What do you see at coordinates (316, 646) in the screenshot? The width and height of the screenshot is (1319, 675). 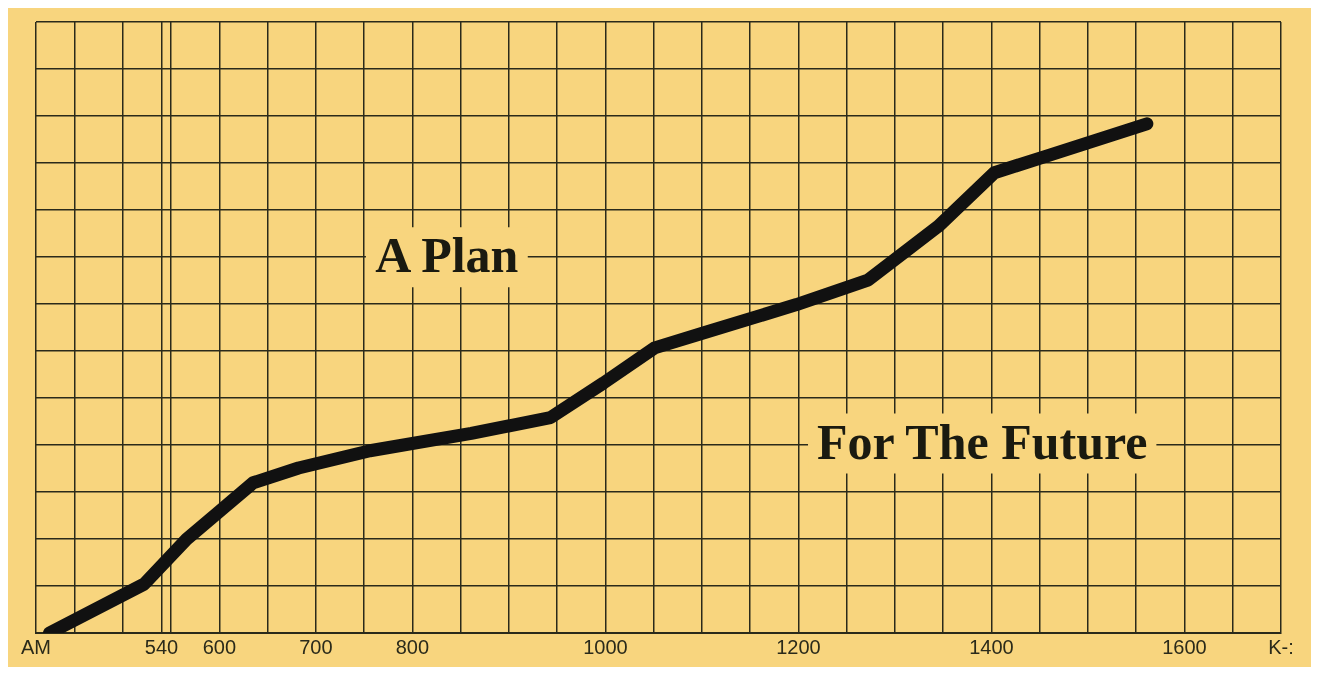 I see `x-tick-label: 700` at bounding box center [316, 646].